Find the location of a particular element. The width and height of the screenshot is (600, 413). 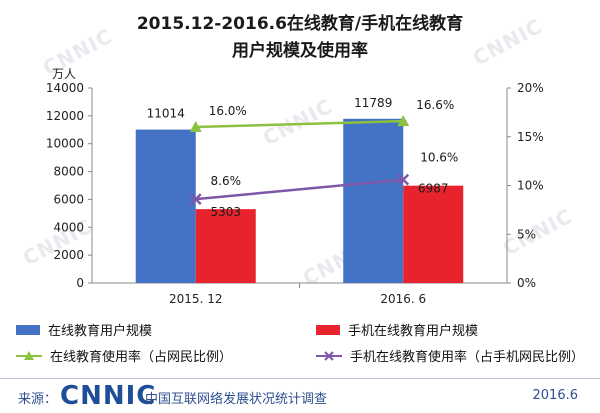

footer: 来源： CNNIC 中国互联网络发展状况统计调查 2016.6 is located at coordinates (300, 395).